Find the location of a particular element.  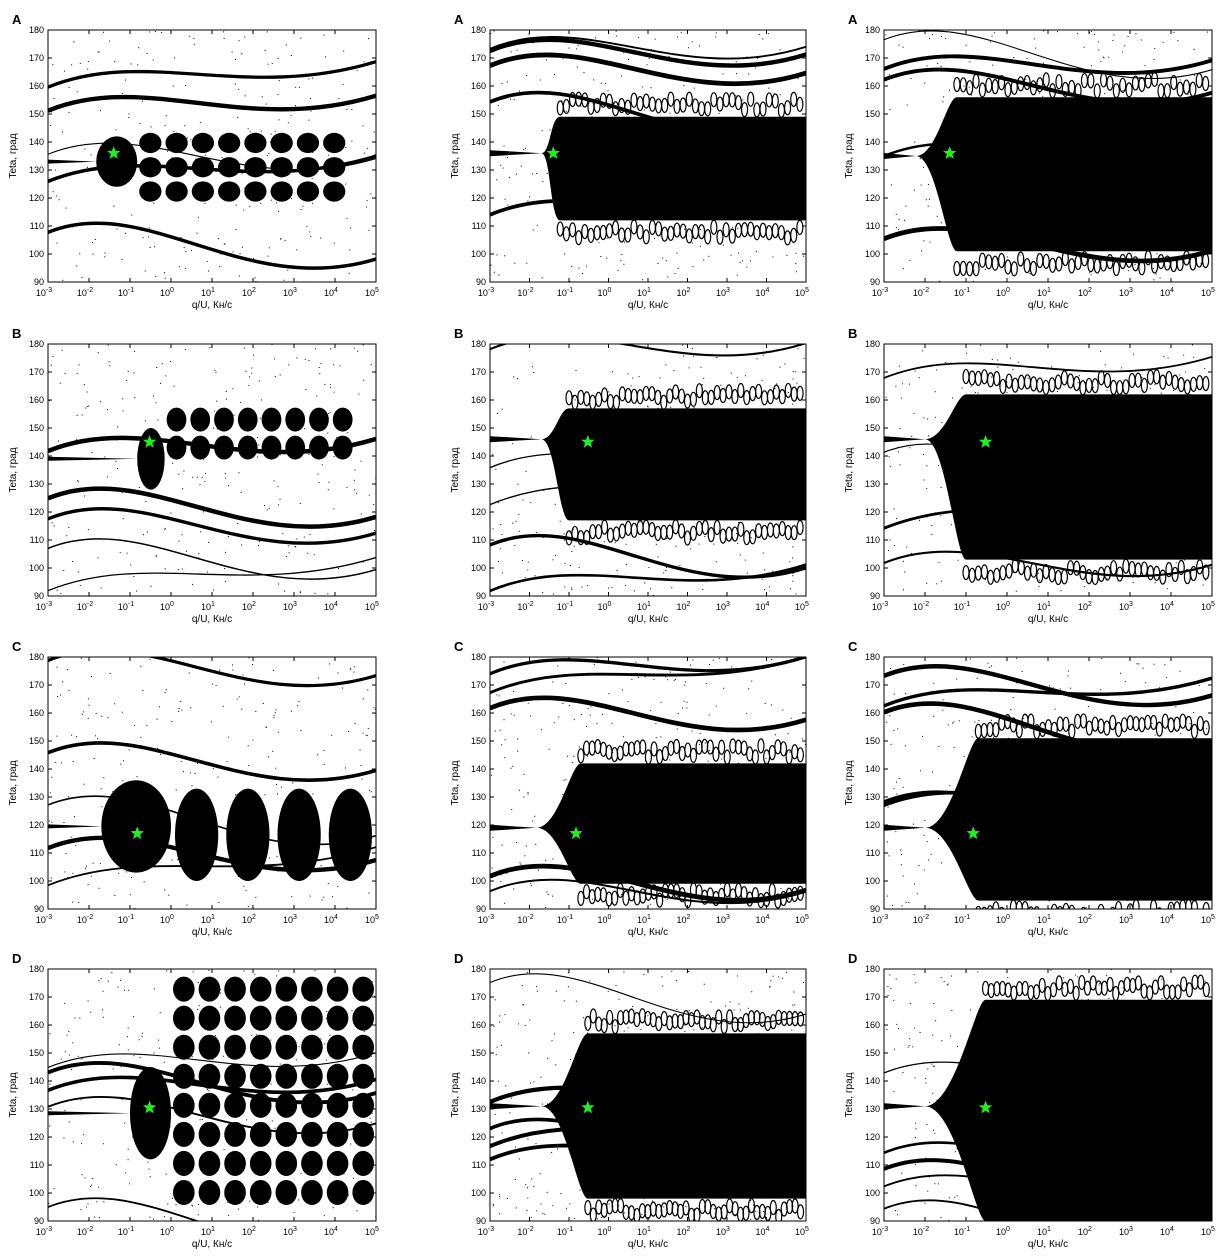

y-axis-label: Teta, град is located at coordinates (13, 155).